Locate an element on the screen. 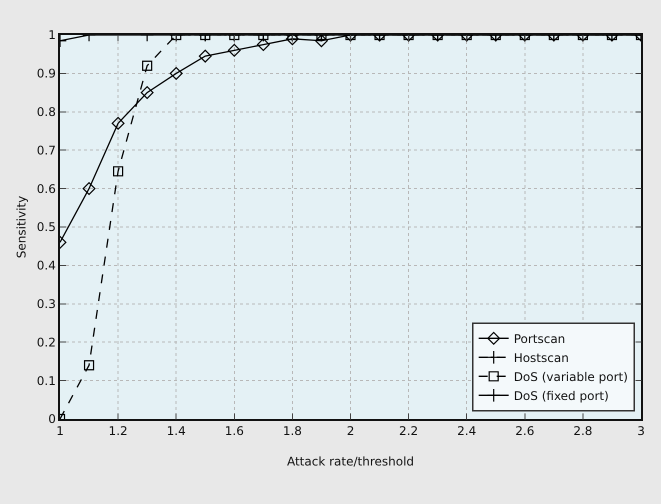 The image size is (661, 504). x-axis-title: Attack rate/threshold is located at coordinates (350, 461).